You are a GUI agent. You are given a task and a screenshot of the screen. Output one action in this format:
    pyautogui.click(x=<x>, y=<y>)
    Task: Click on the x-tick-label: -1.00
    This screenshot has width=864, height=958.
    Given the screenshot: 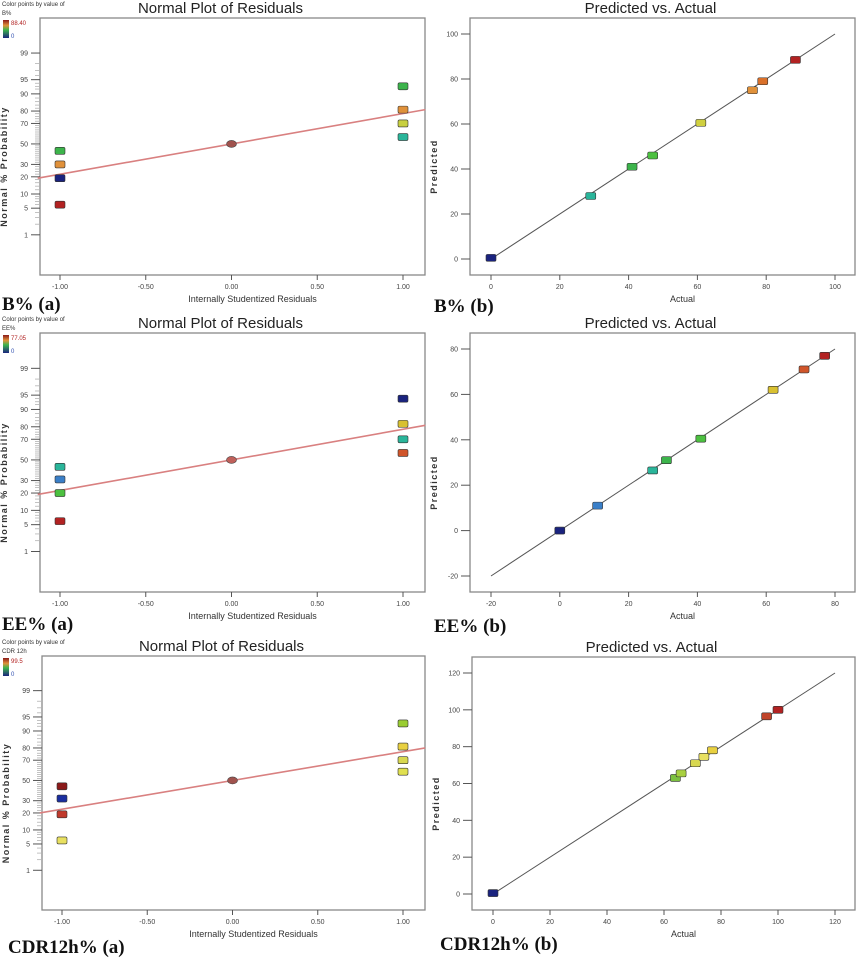 What is the action you would take?
    pyautogui.click(x=62, y=922)
    